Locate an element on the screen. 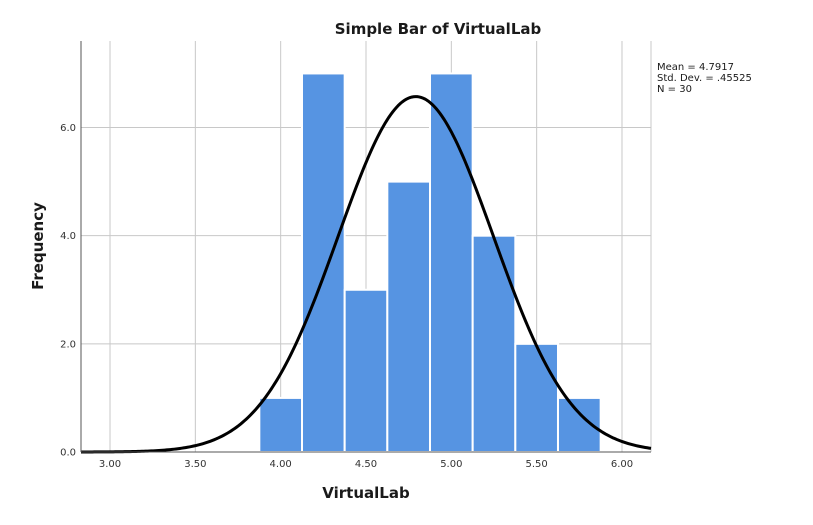 The width and height of the screenshot is (813, 525). x-tick-labels: 3.00 3.50 4.00 4.50 5.00 5.50 6.00 is located at coordinates (366, 464).